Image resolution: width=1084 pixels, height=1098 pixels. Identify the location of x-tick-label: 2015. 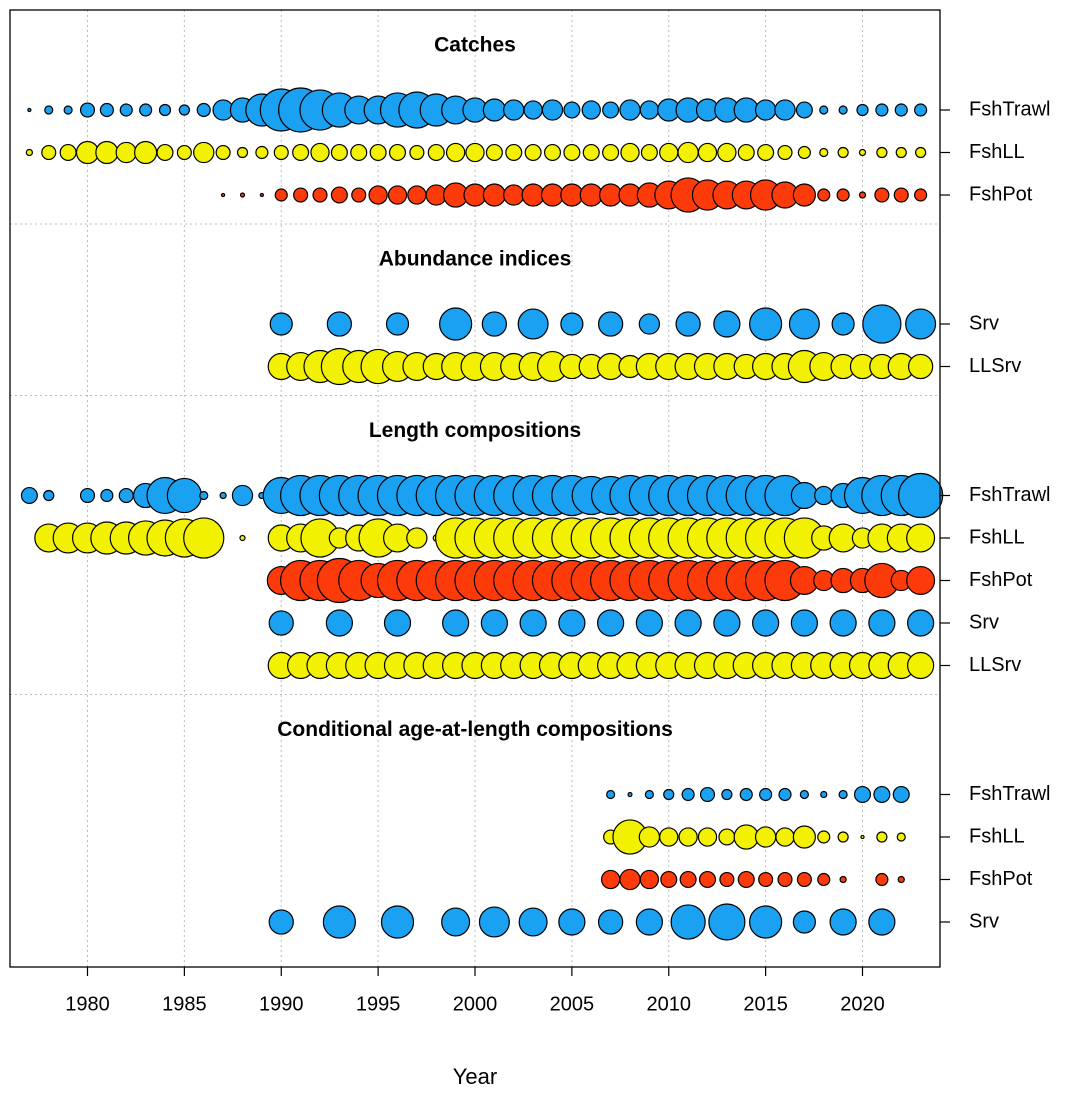
(765, 1004).